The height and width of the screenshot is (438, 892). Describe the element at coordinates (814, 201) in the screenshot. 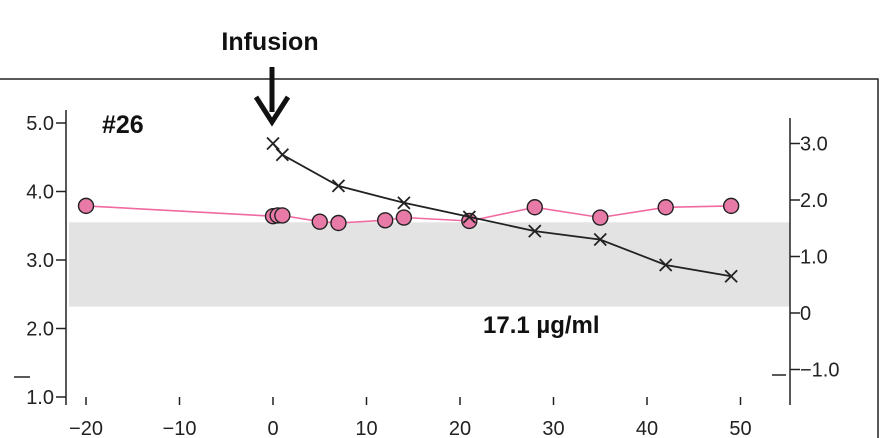

I see `y-right-tick-label: 2.0` at that location.